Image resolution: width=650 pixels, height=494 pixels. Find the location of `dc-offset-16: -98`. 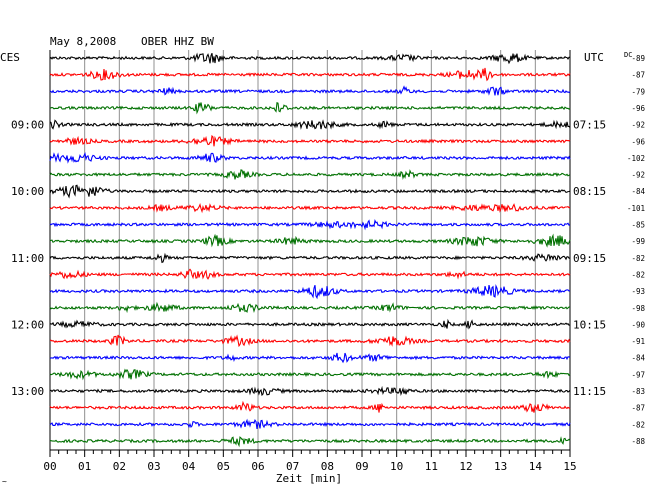

dc-offset-16: -98 is located at coordinates (638, 308).